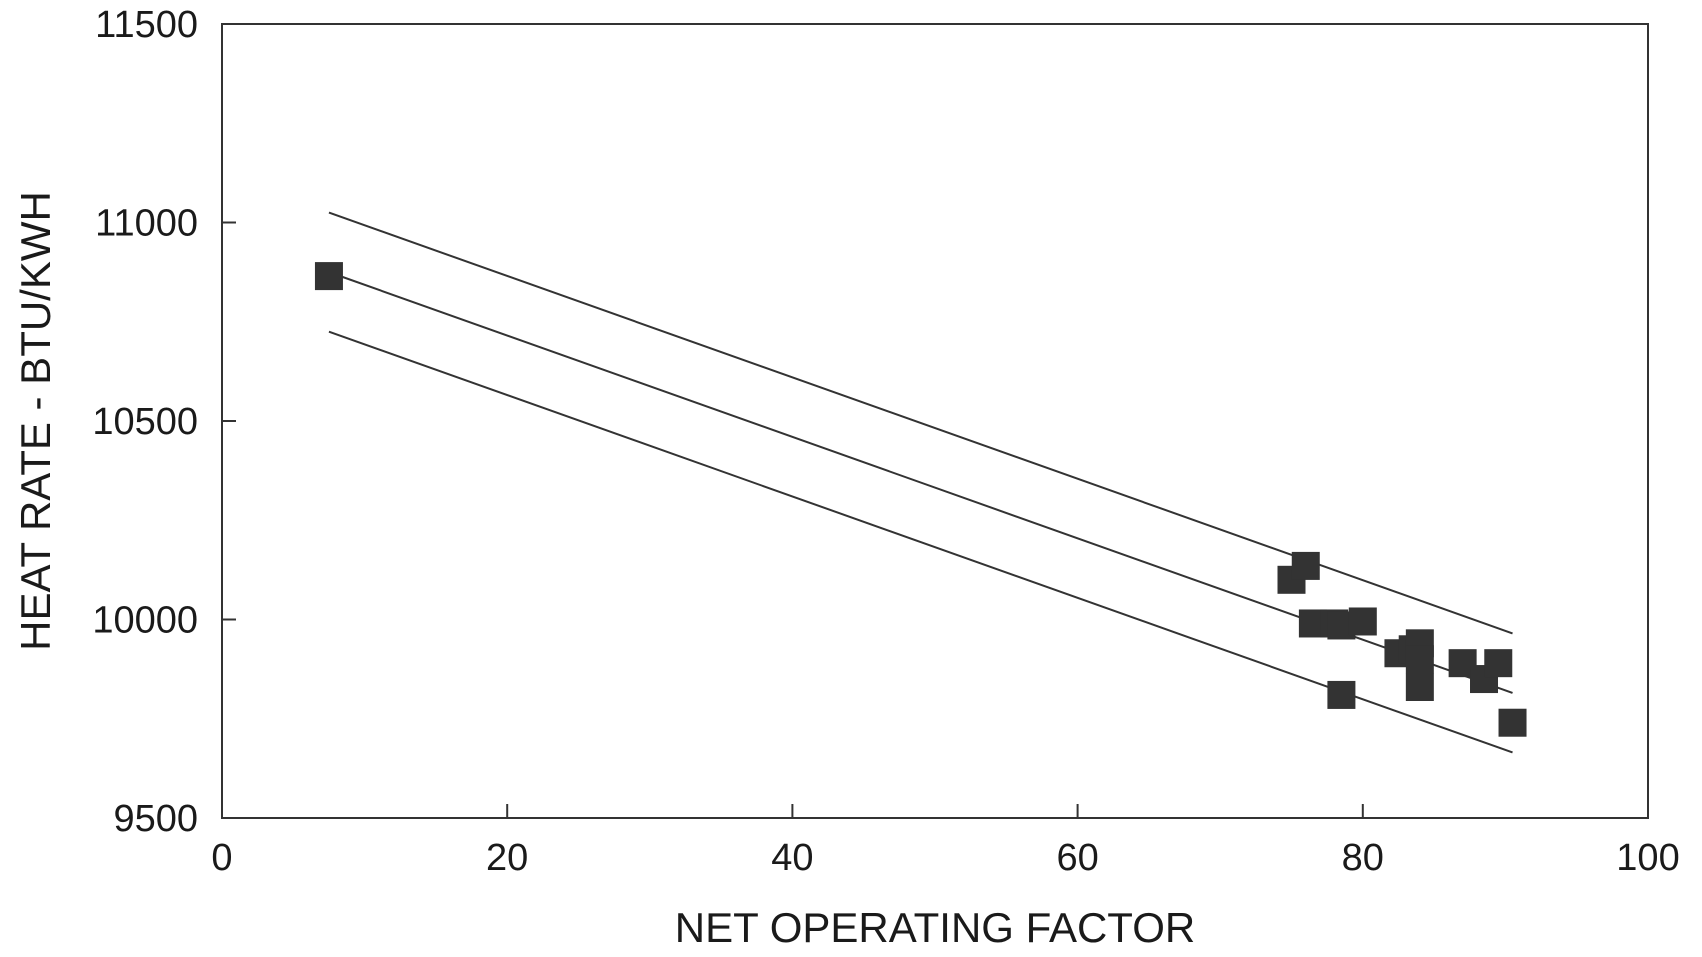 Image resolution: width=1702 pixels, height=957 pixels. I want to click on y-axis-ticks: 9500 10000 10500 11000 11500, so click(164, 422).